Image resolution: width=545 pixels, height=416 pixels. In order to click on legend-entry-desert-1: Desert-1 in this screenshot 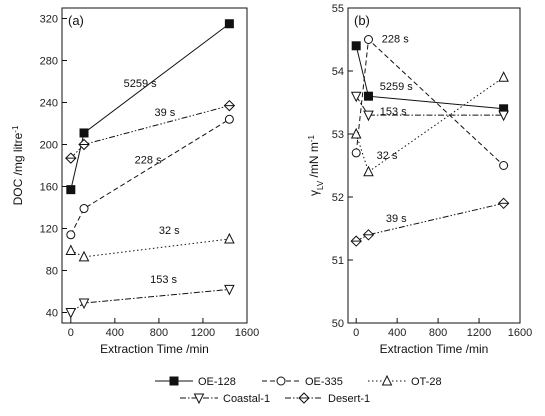, I will do `click(327, 398)`.